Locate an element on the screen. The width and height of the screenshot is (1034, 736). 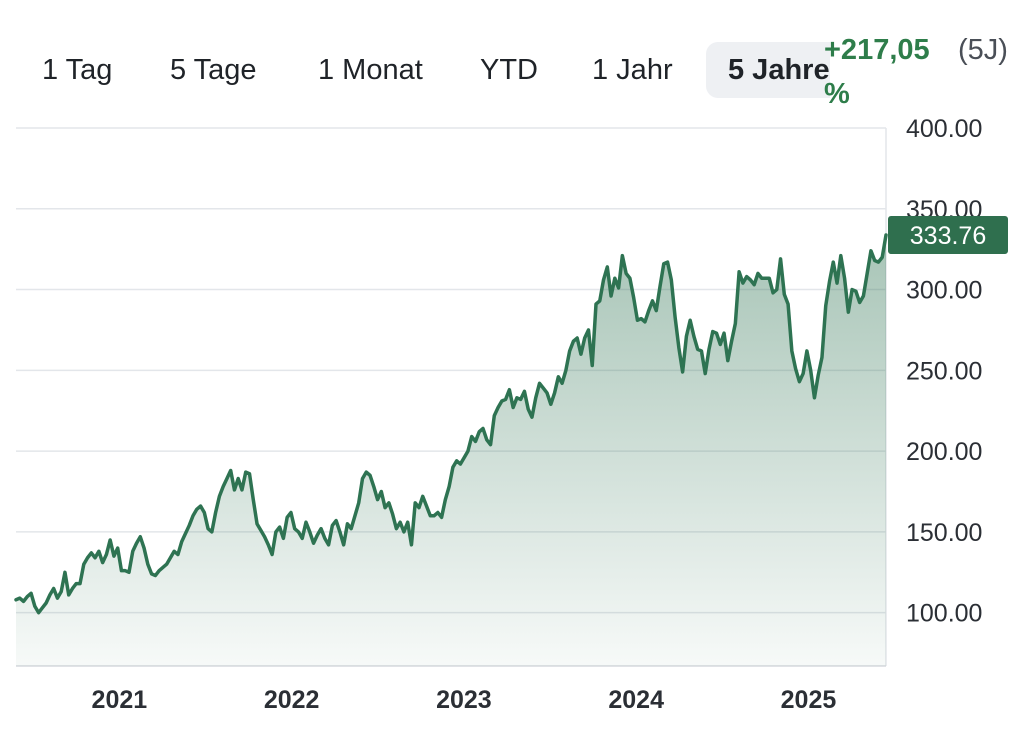
last-price-label: 333.76 is located at coordinates (948, 236).